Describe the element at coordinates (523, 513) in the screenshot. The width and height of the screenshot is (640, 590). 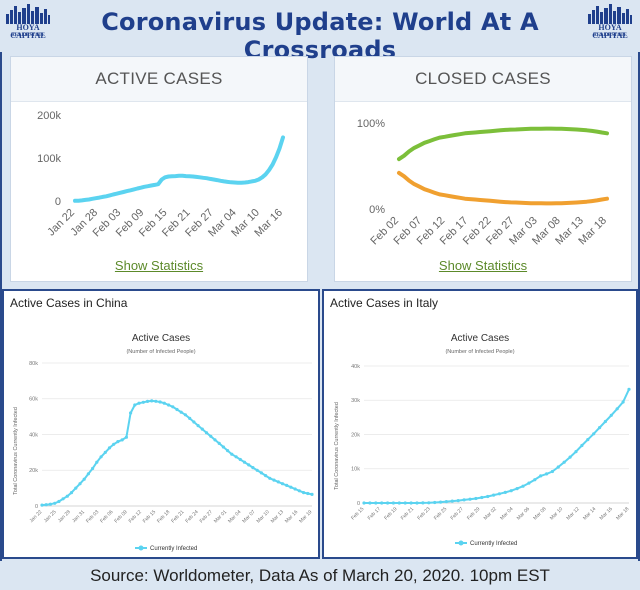
I see `x-tick-label: Mar 06` at that location.